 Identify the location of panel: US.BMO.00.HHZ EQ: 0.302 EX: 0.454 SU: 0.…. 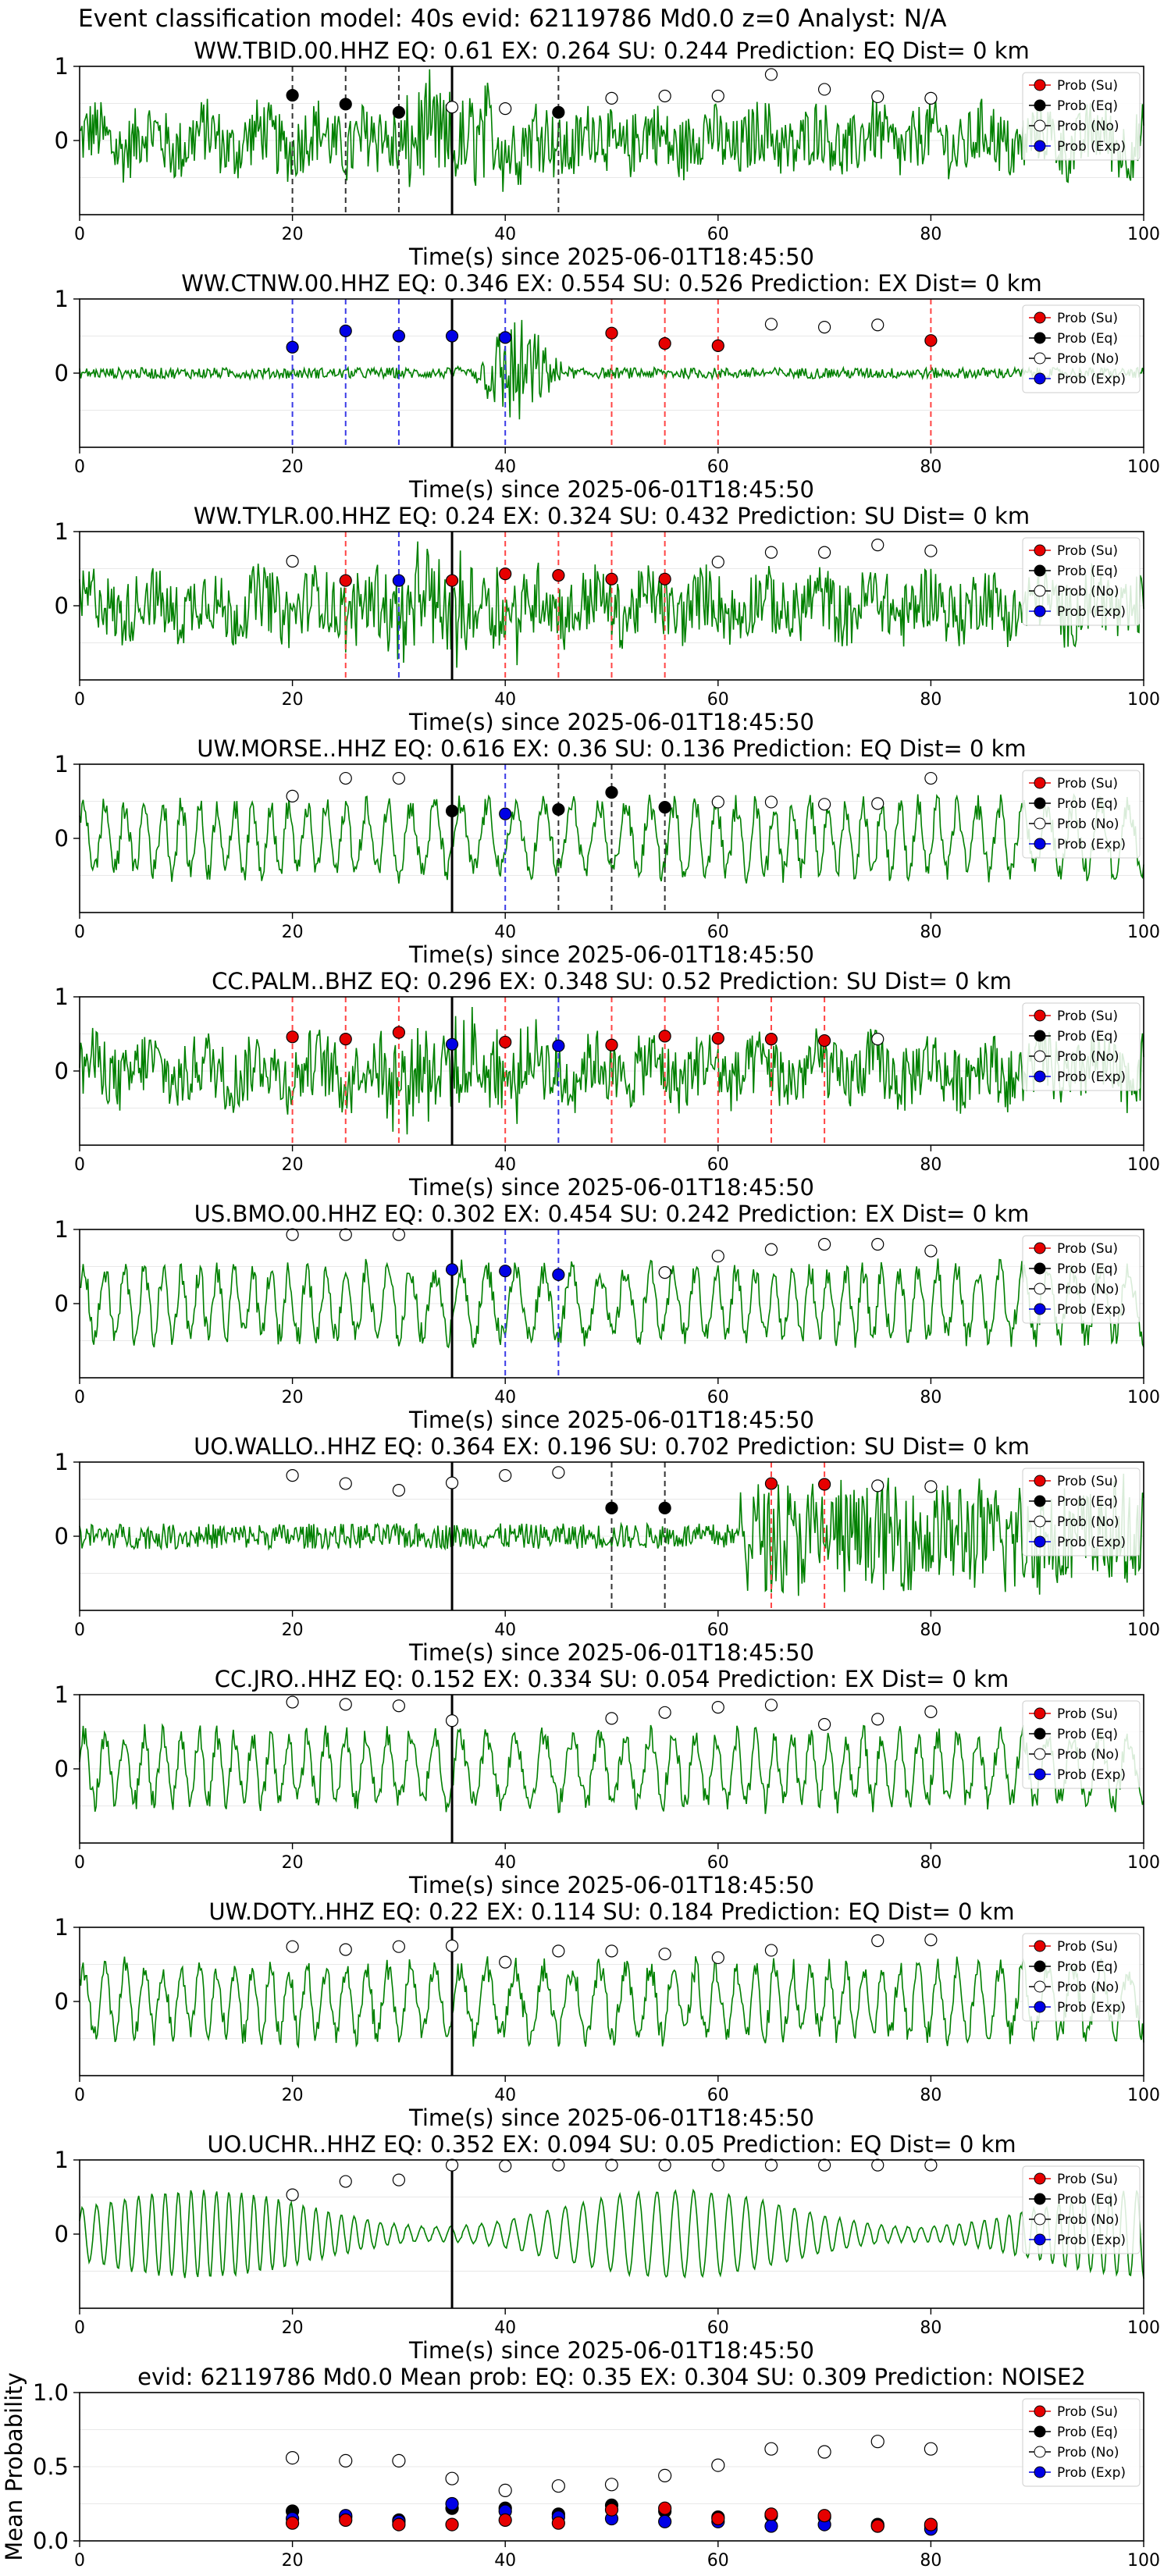
(607, 1317).